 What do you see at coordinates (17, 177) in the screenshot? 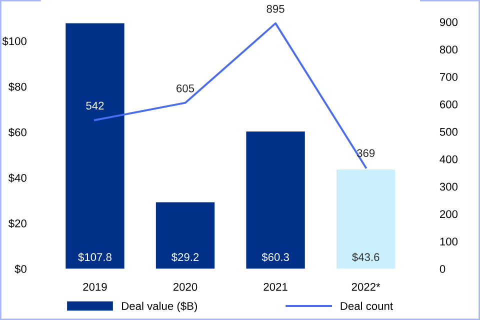
I see `y-tick-label: $40` at bounding box center [17, 177].